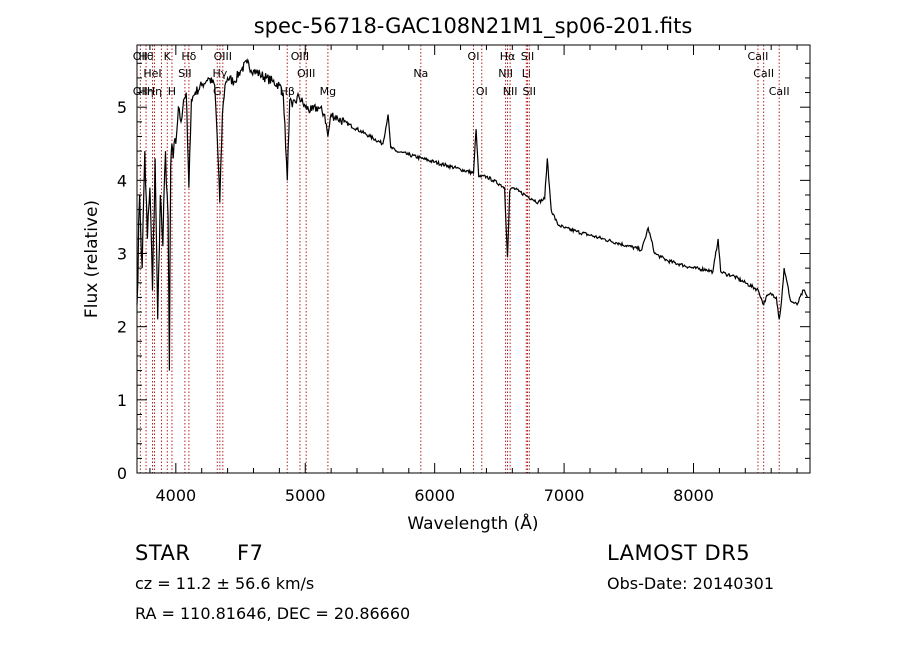  What do you see at coordinates (92, 259) in the screenshot?
I see `y-axis-label: Flux (relative)` at bounding box center [92, 259].